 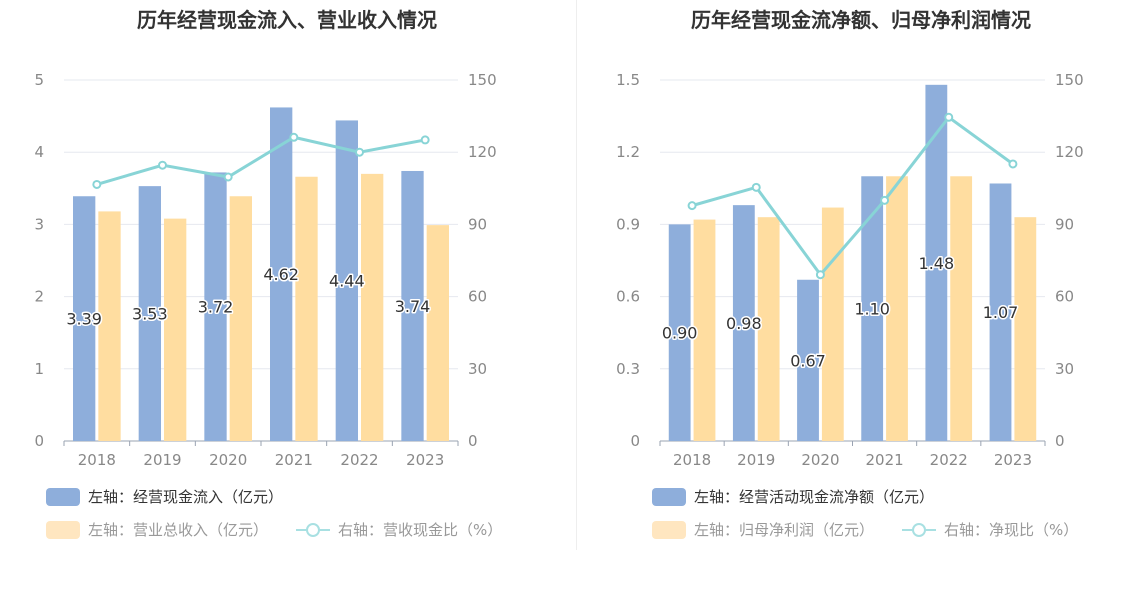 I want to click on y-left-tick-label: 3, so click(x=39, y=224).